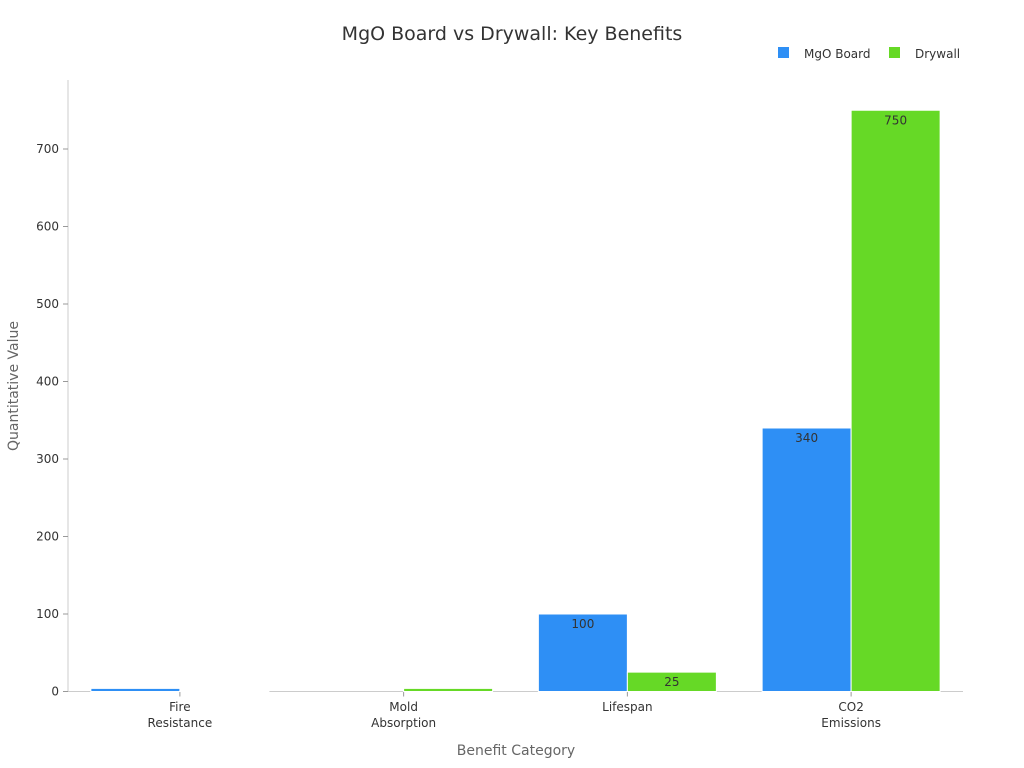 This screenshot has height=768, width=1024. What do you see at coordinates (14, 386) in the screenshot?
I see `y-axis-label: Quantitative Value` at bounding box center [14, 386].